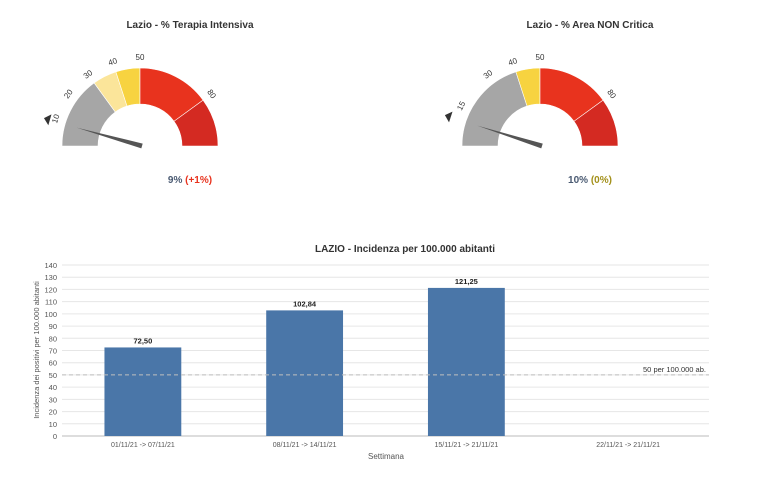 This screenshot has height=477, width=767. What do you see at coordinates (50, 314) in the screenshot?
I see `y-tick-label: 100` at bounding box center [50, 314].